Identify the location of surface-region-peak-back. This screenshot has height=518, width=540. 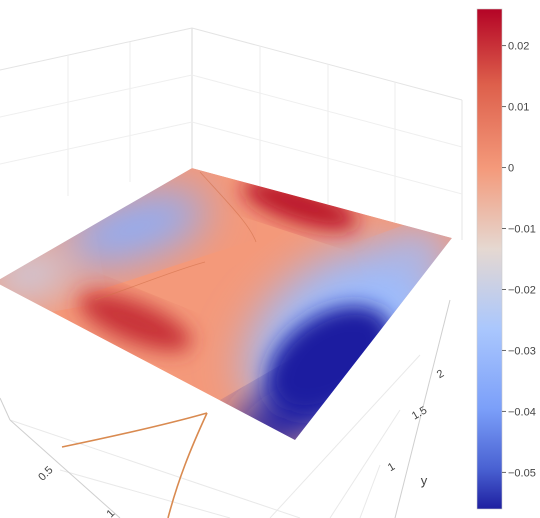
(300, 205).